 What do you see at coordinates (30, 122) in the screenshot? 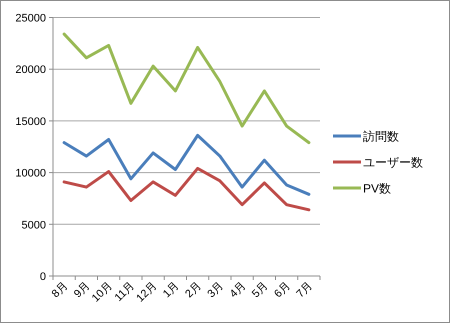
I see `y-tick-label: 15000` at bounding box center [30, 122].